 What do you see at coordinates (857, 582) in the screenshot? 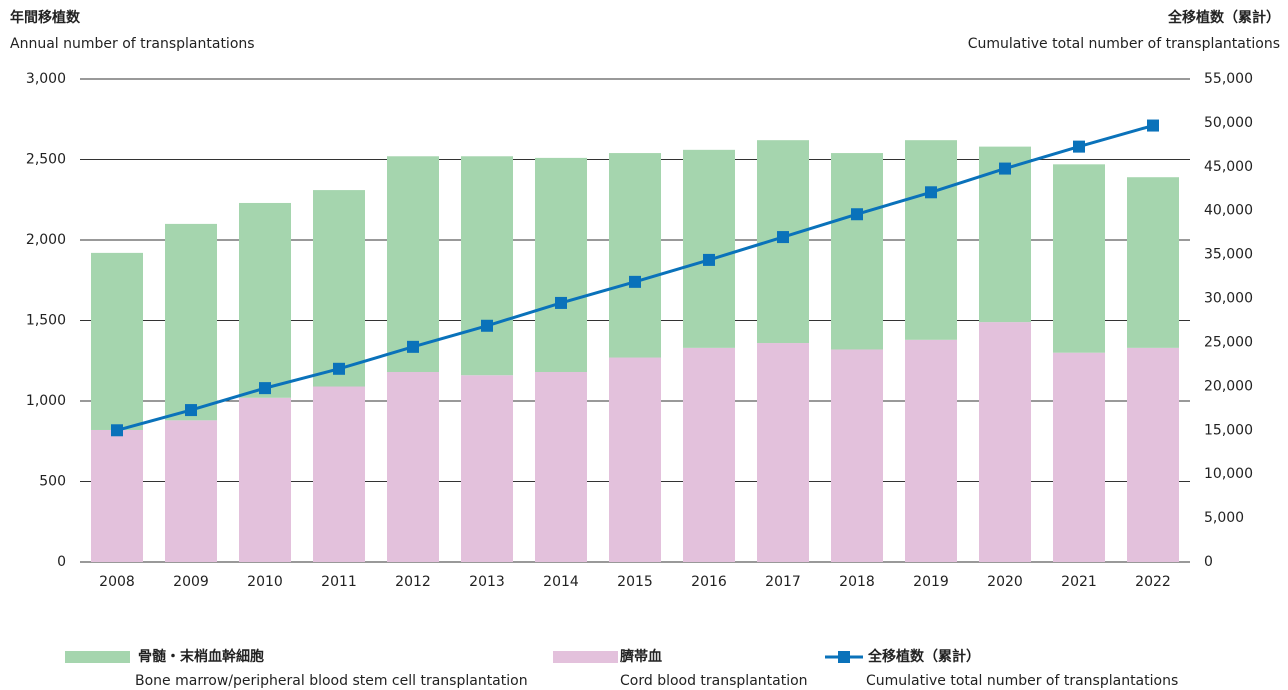
I see `x-tick-label: 2018` at bounding box center [857, 582].